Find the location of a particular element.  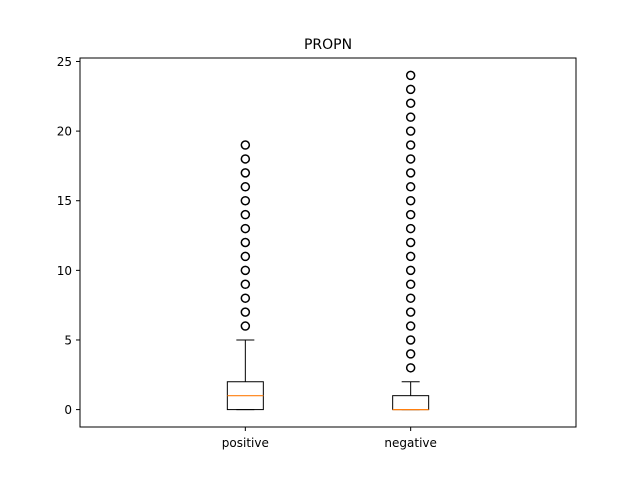

y-tick-label: 20 is located at coordinates (64, 132).